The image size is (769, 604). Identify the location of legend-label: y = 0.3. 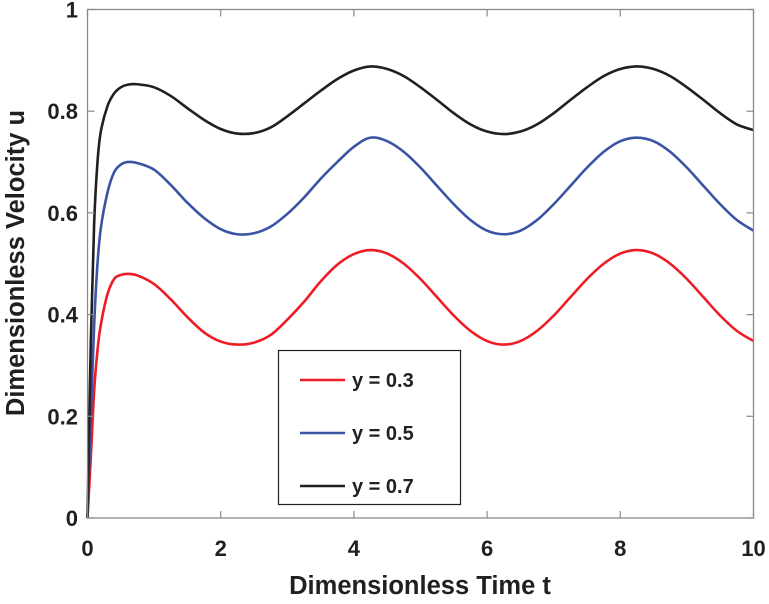
(383, 381).